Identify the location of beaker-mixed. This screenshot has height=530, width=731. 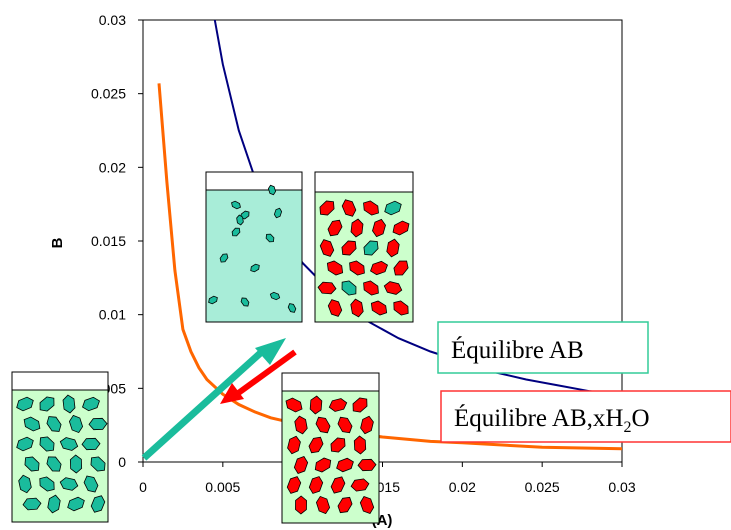
(364, 247).